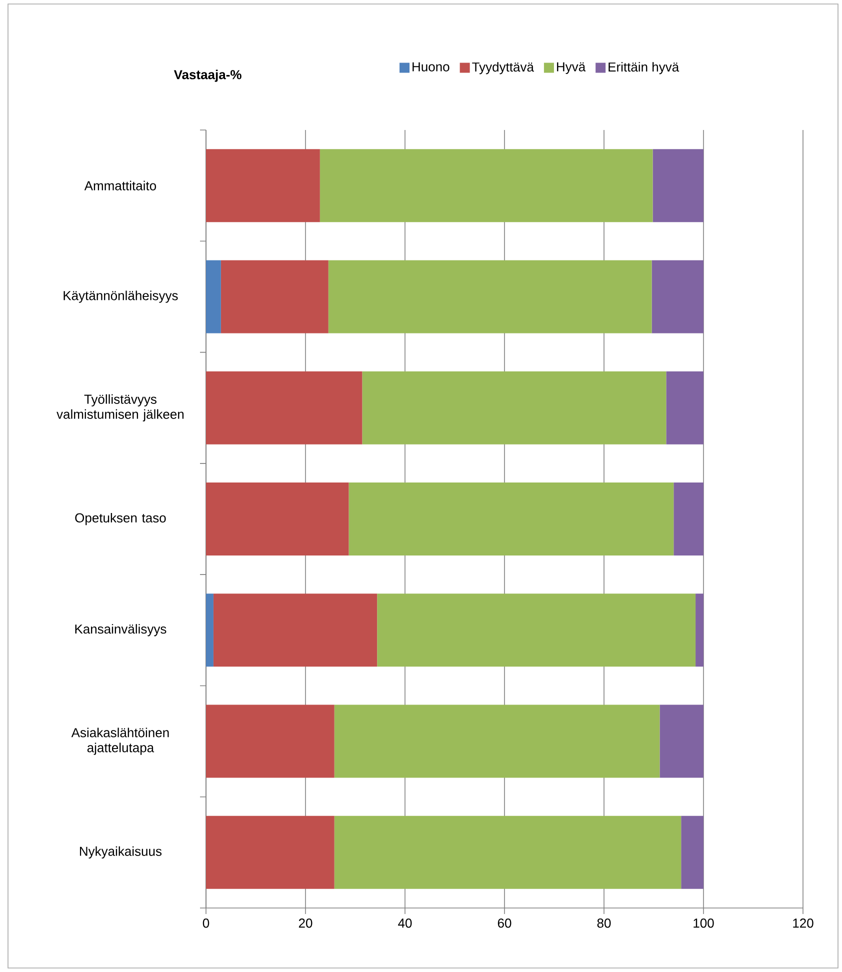 Image resolution: width=842 pixels, height=972 pixels. Describe the element at coordinates (604, 923) in the screenshot. I see `x-tick-label: 80` at that location.